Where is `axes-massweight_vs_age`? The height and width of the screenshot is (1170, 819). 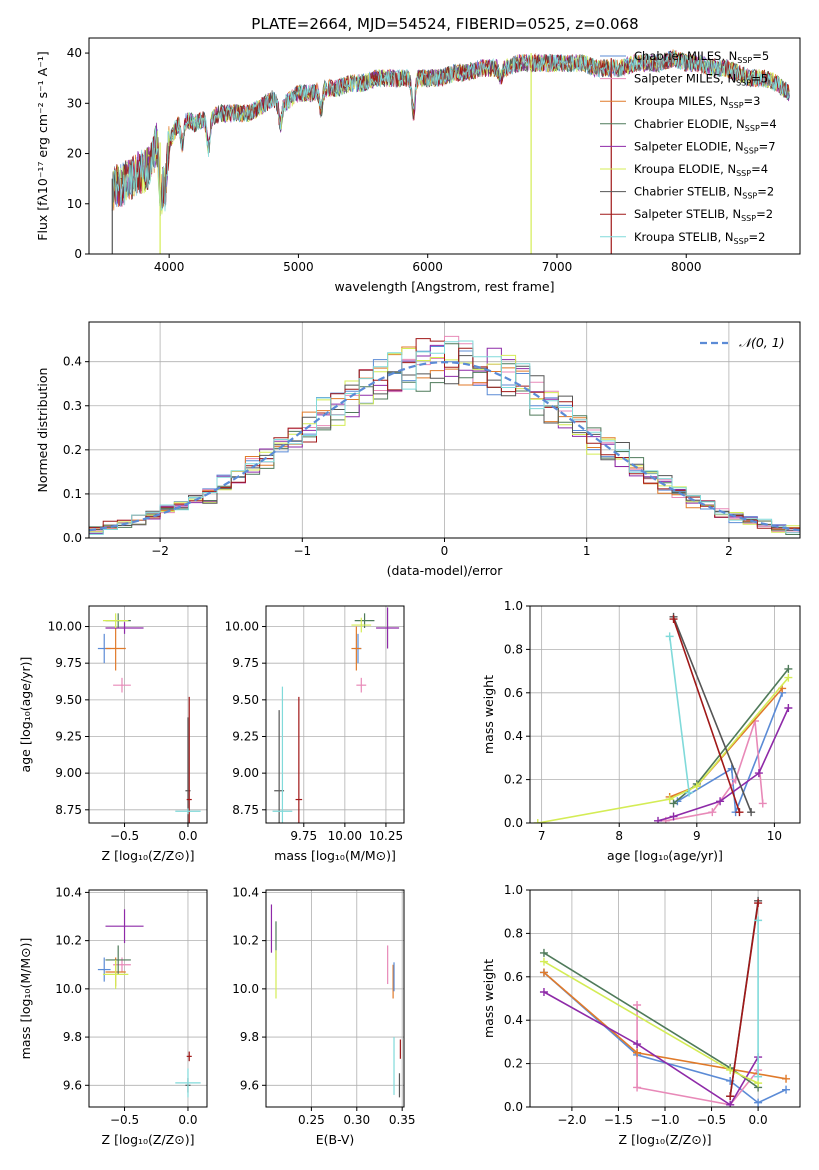
axes-massweight_vs_age is located at coordinates (665, 714).